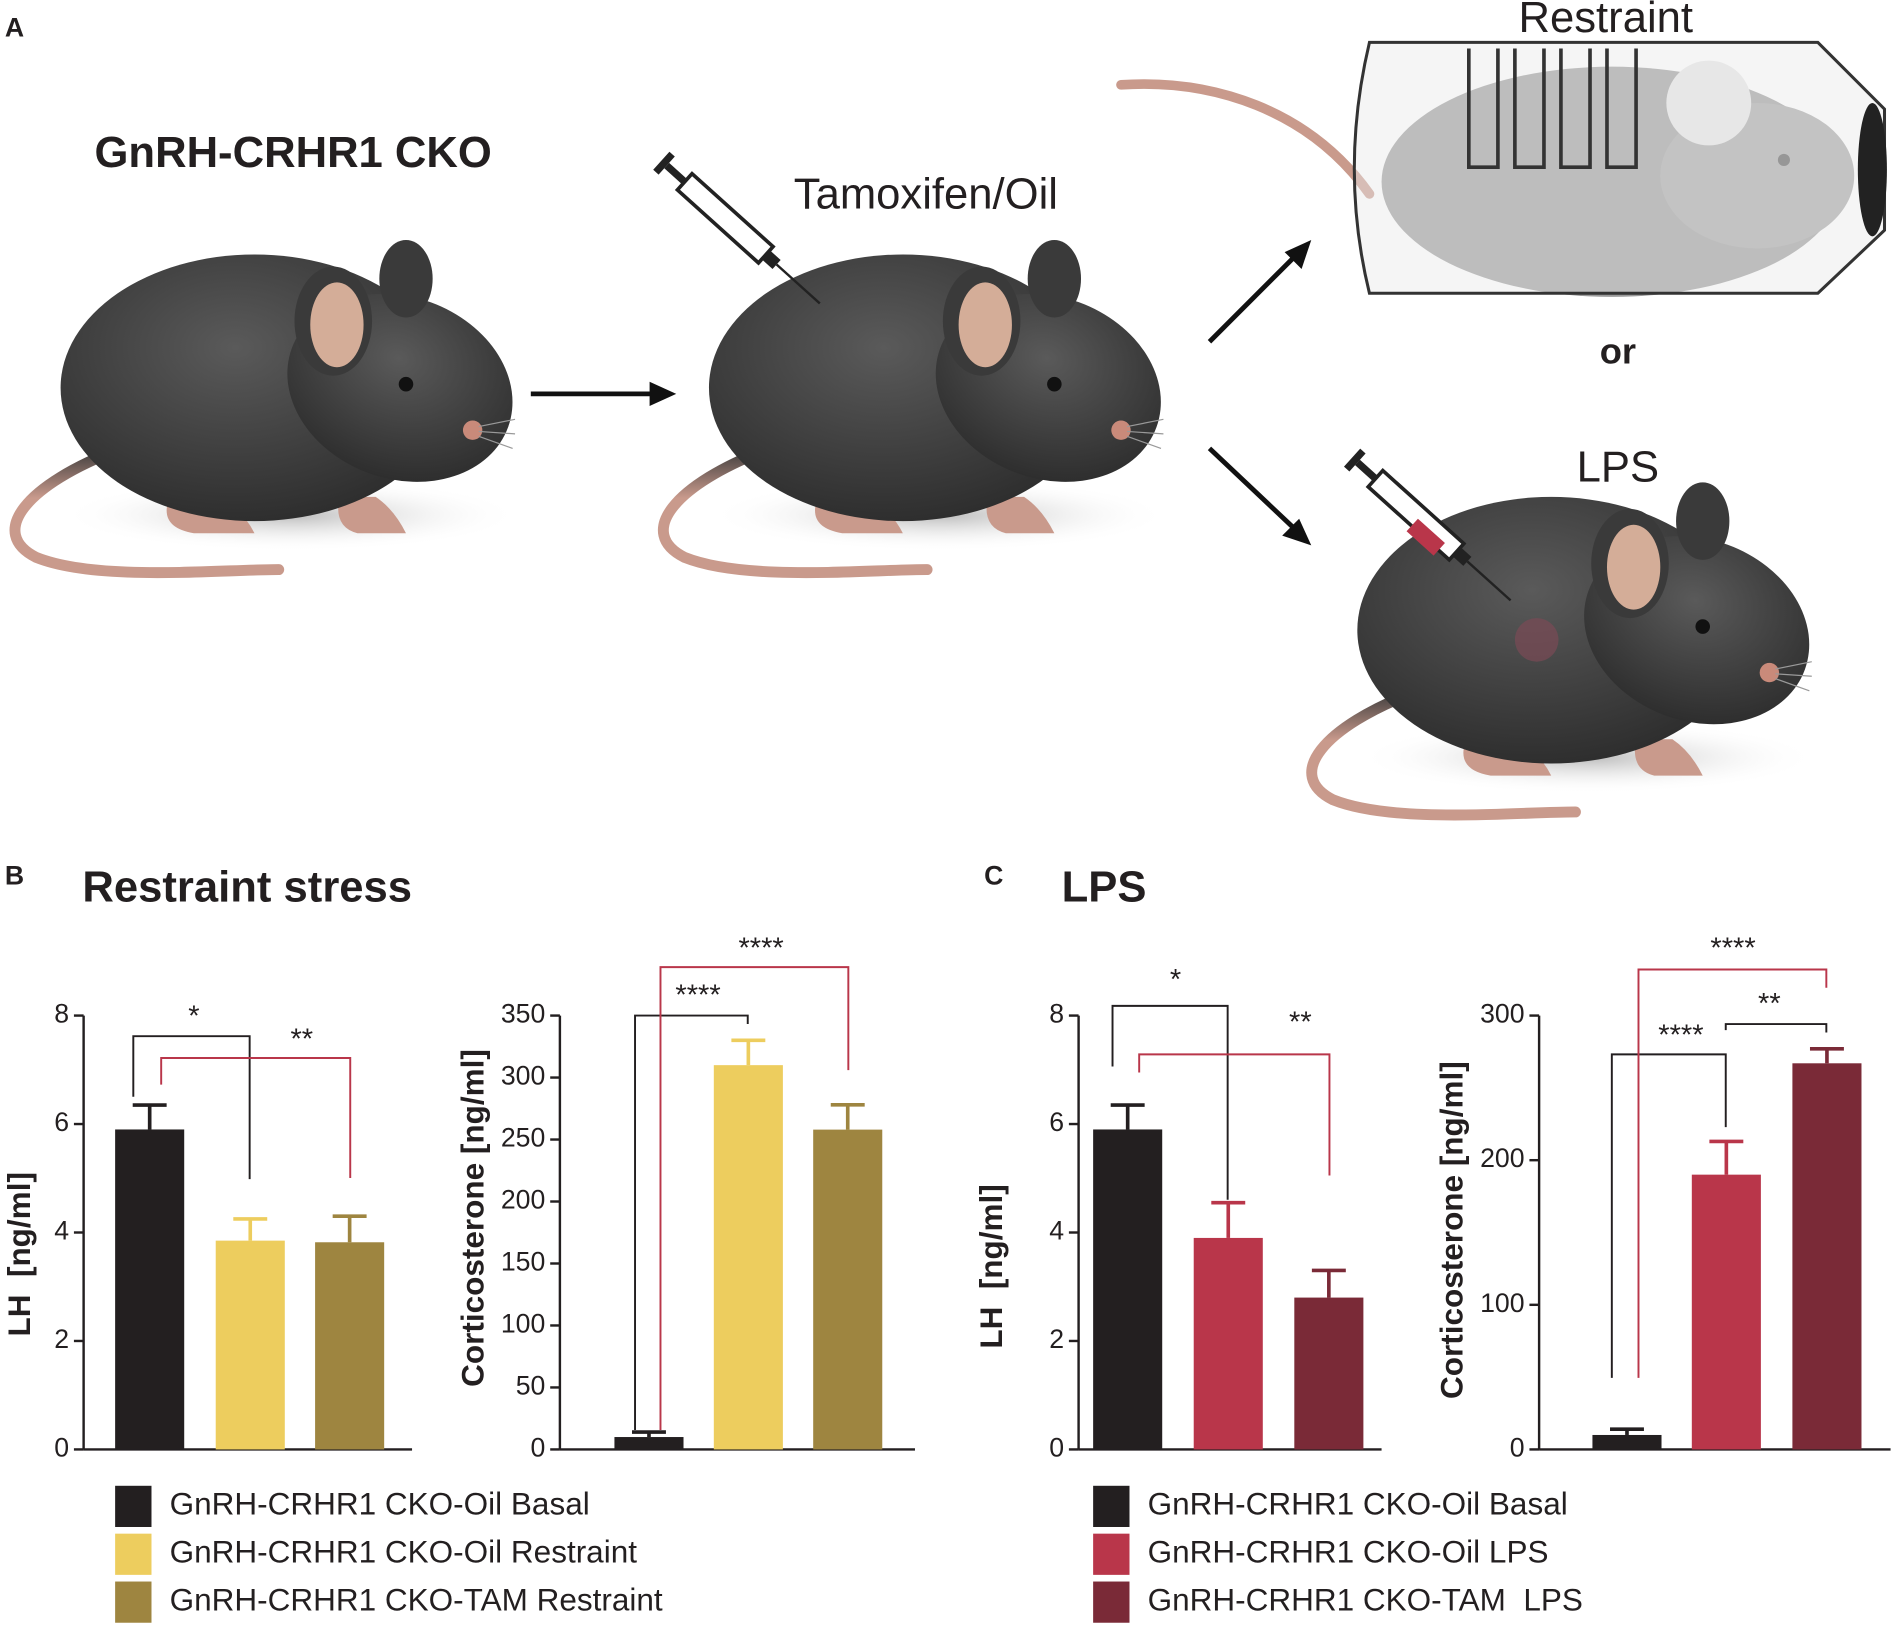 This screenshot has height=1630, width=1900. Describe the element at coordinates (1606, 21) in the screenshot. I see `outcome-label: Restraint` at that location.